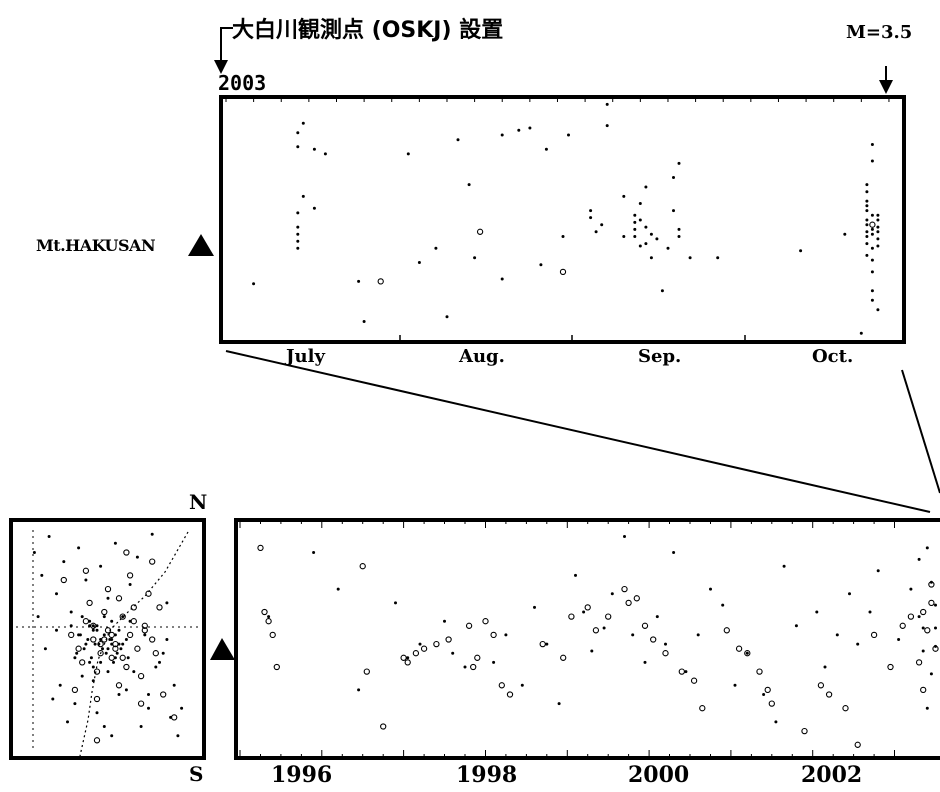 Image resolution: width=940 pixels, height=792 pixels. Describe the element at coordinates (226, 44) in the screenshot. I see `installation-arrow` at that location.